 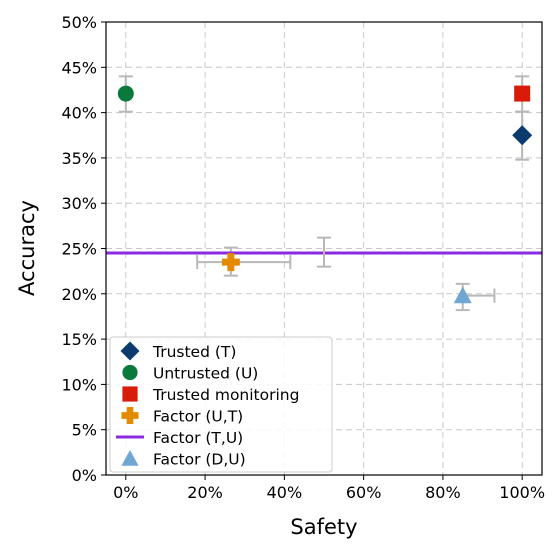 I want to click on legend-marker-trusted-t, so click(x=130, y=351).